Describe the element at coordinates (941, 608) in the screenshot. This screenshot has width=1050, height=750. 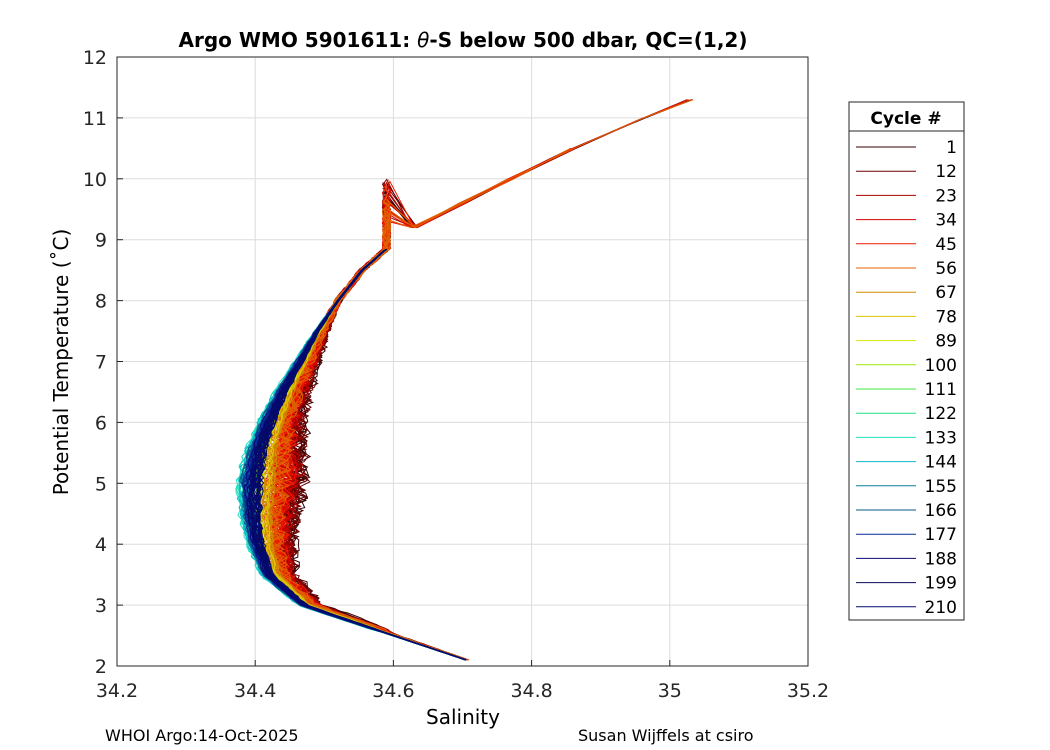
I see `legend-label-210: 210` at that location.